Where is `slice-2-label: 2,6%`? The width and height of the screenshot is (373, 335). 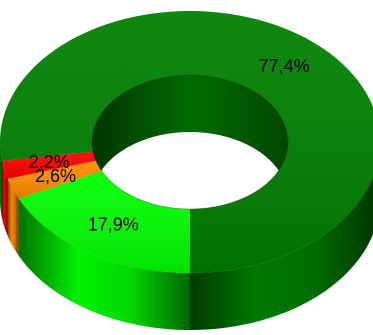
slice-2-label: 2,6% is located at coordinates (55, 176).